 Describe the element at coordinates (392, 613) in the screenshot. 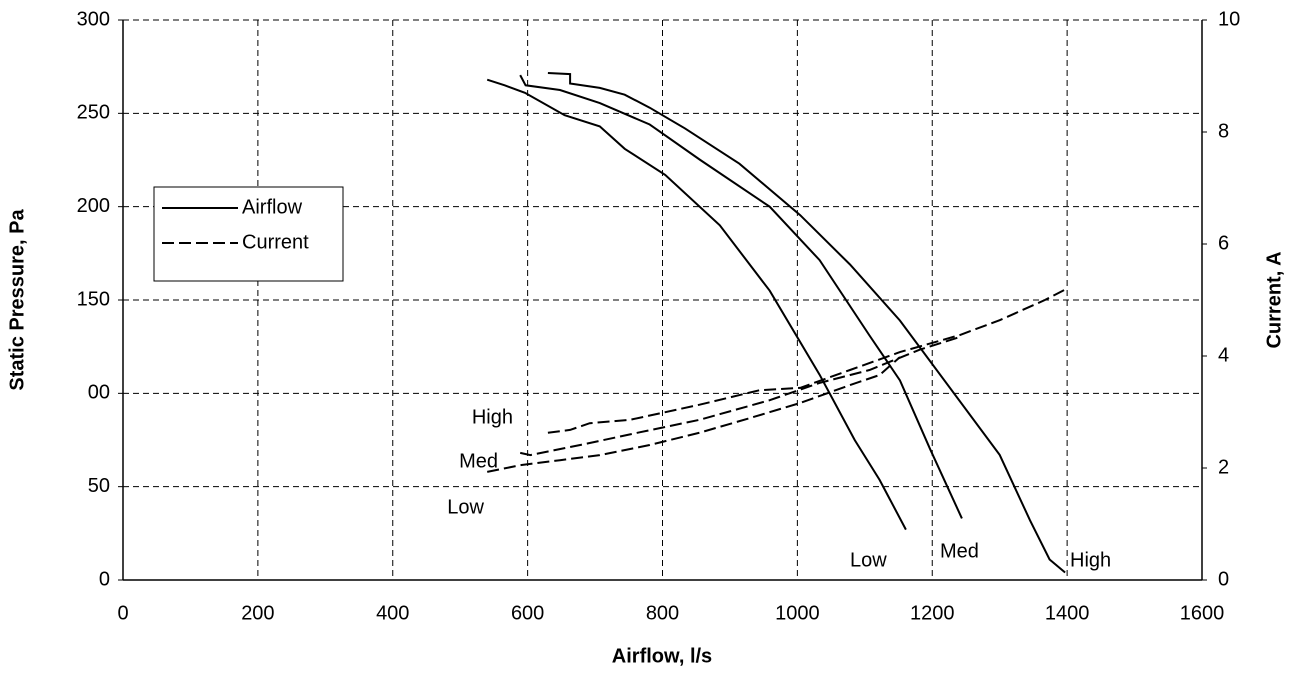

I see `x-tick-label: 400` at that location.